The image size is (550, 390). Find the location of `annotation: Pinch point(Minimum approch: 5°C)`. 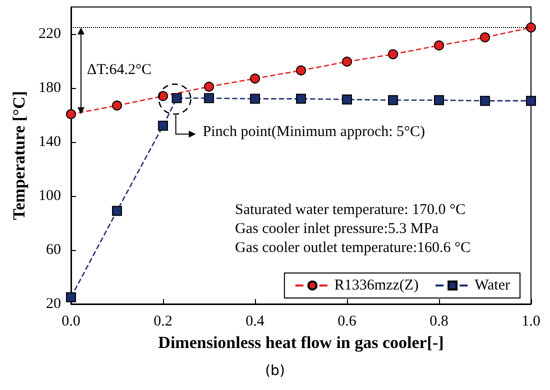

annotation: Pinch point(Minimum approch: 5°C) is located at coordinates (314, 133).